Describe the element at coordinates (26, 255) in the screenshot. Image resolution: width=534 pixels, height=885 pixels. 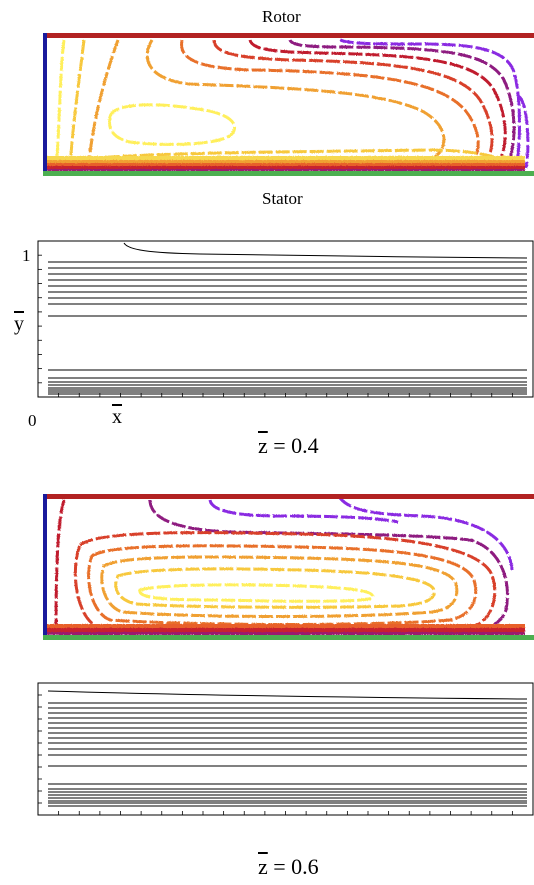
I see `y-axis-tick-one: 1` at that location.